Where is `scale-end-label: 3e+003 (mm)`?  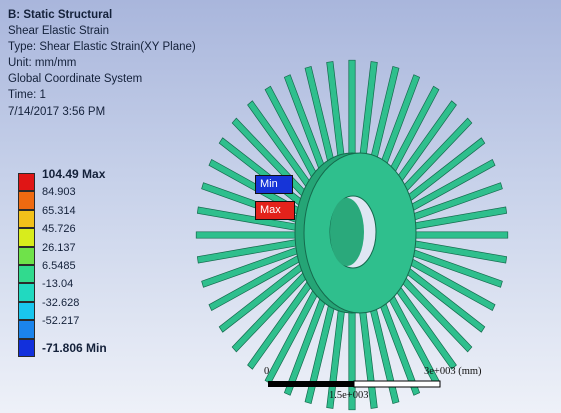
scale-end-label: 3e+003 (mm) is located at coordinates (453, 371).